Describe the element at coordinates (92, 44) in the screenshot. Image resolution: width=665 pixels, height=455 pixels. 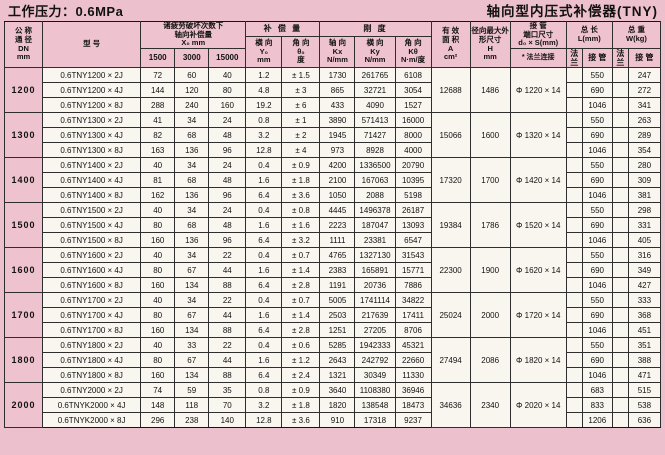
I see `header-model: 型 号` at that location.